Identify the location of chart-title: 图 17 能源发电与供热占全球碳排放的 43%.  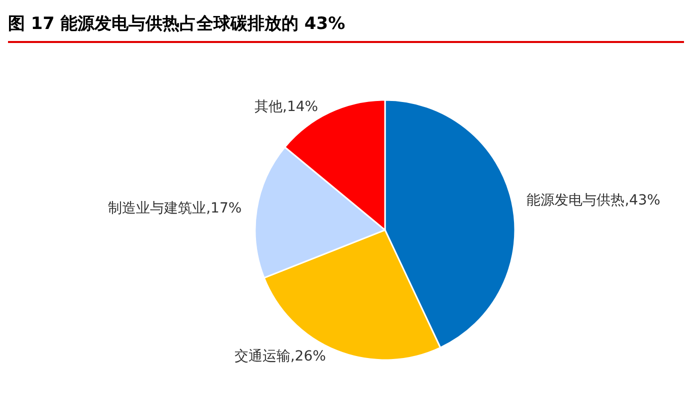
(346, 27).